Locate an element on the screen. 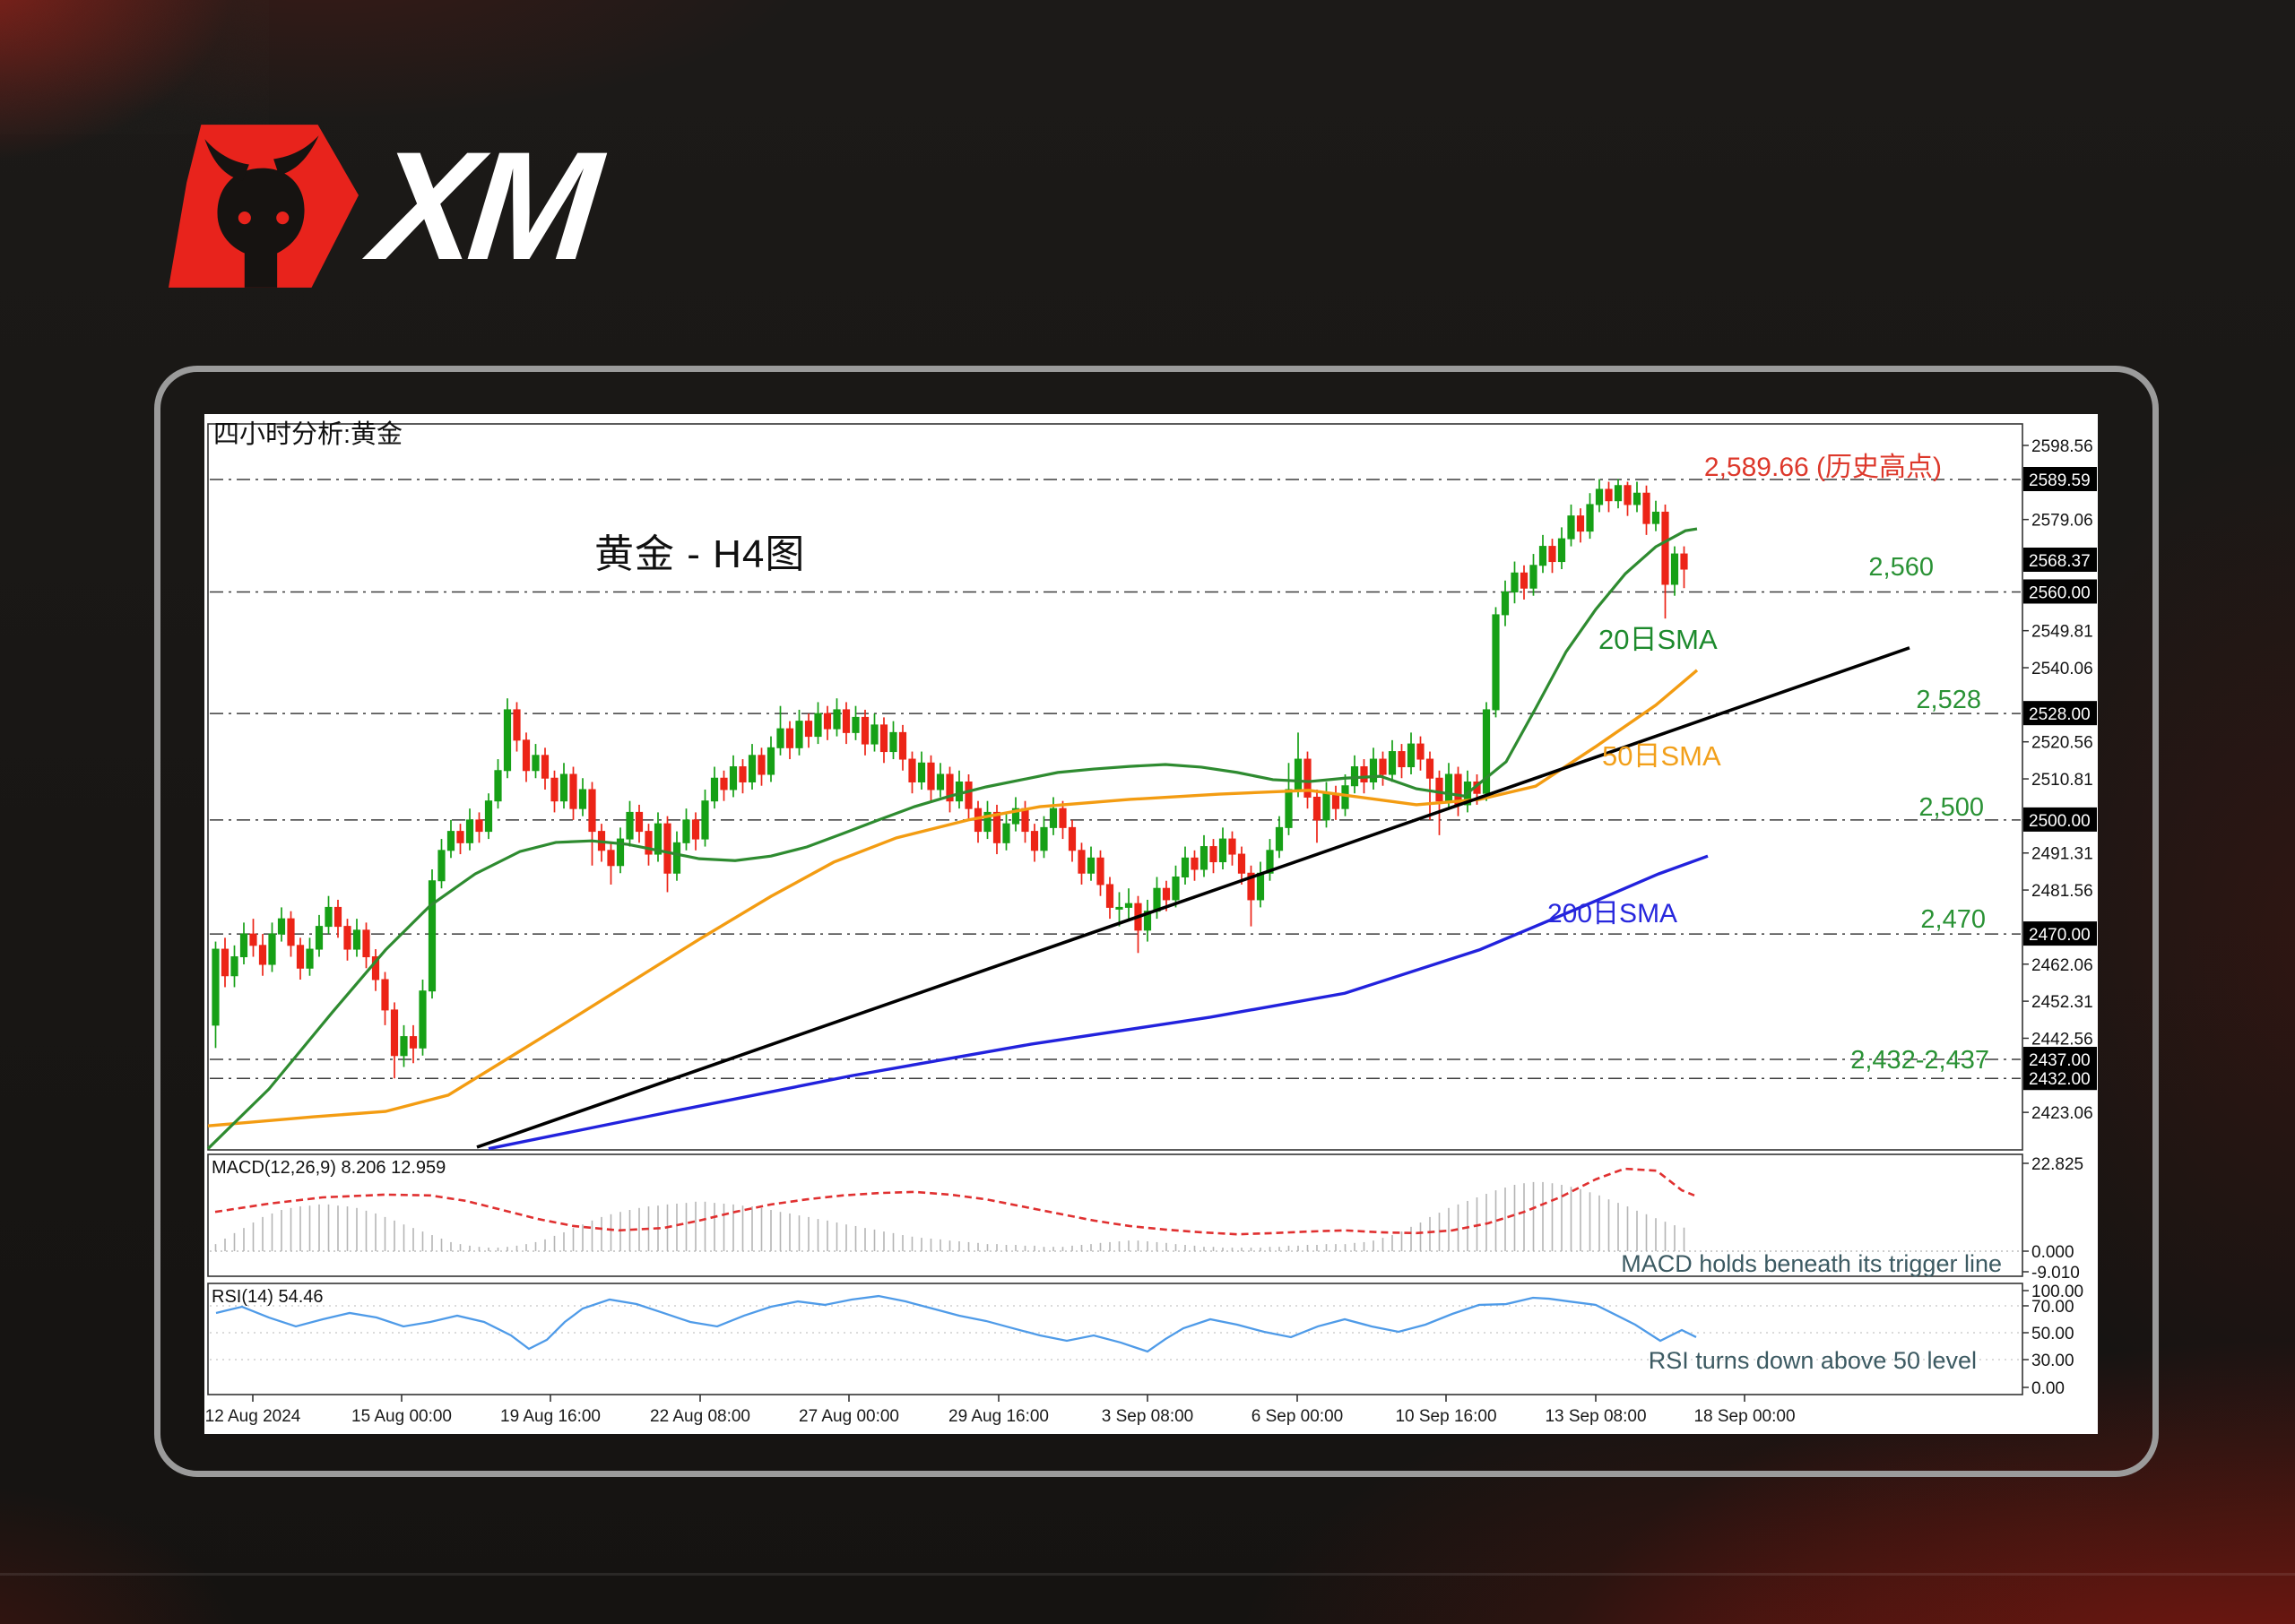 This screenshot has height=1624, width=2295. rsi-axis-label: 70.00 is located at coordinates (2052, 1307).